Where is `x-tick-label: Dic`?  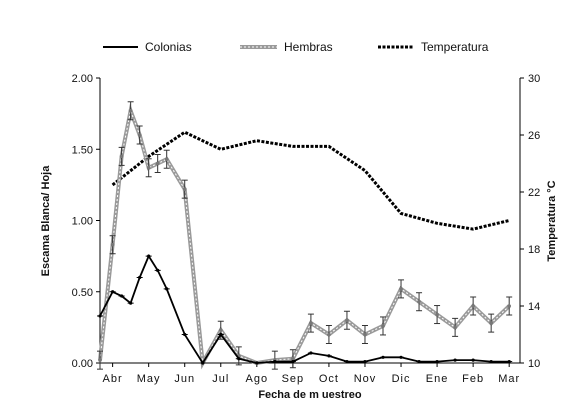 x-tick-label: Dic is located at coordinates (401, 379).